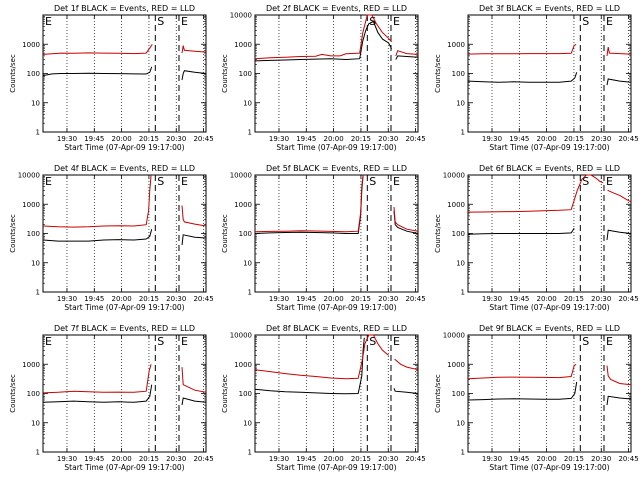  Describe the element at coordinates (124, 168) in the screenshot. I see `panel-title: Det 4f BLACK = Events, RED = LLD` at that location.